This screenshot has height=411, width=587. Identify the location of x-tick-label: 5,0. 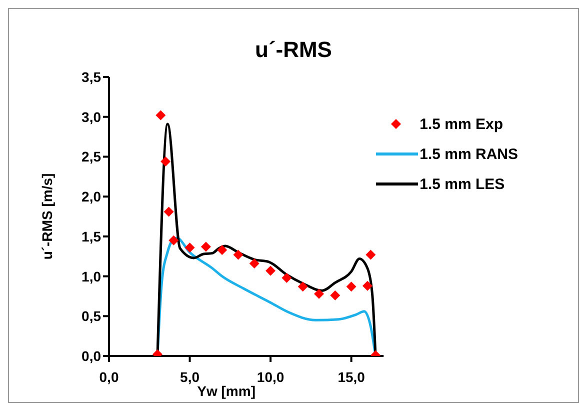
(190, 376).